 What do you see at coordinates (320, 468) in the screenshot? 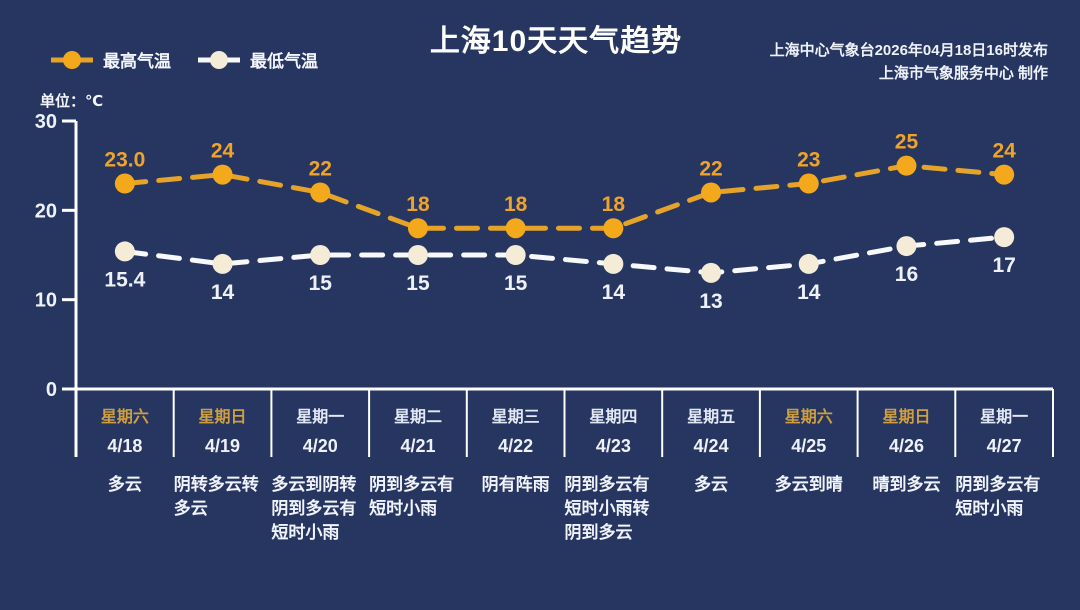
I see `day-column: 星期一 4/20 多云到阴转阴到多云有短时小雨` at bounding box center [320, 468].